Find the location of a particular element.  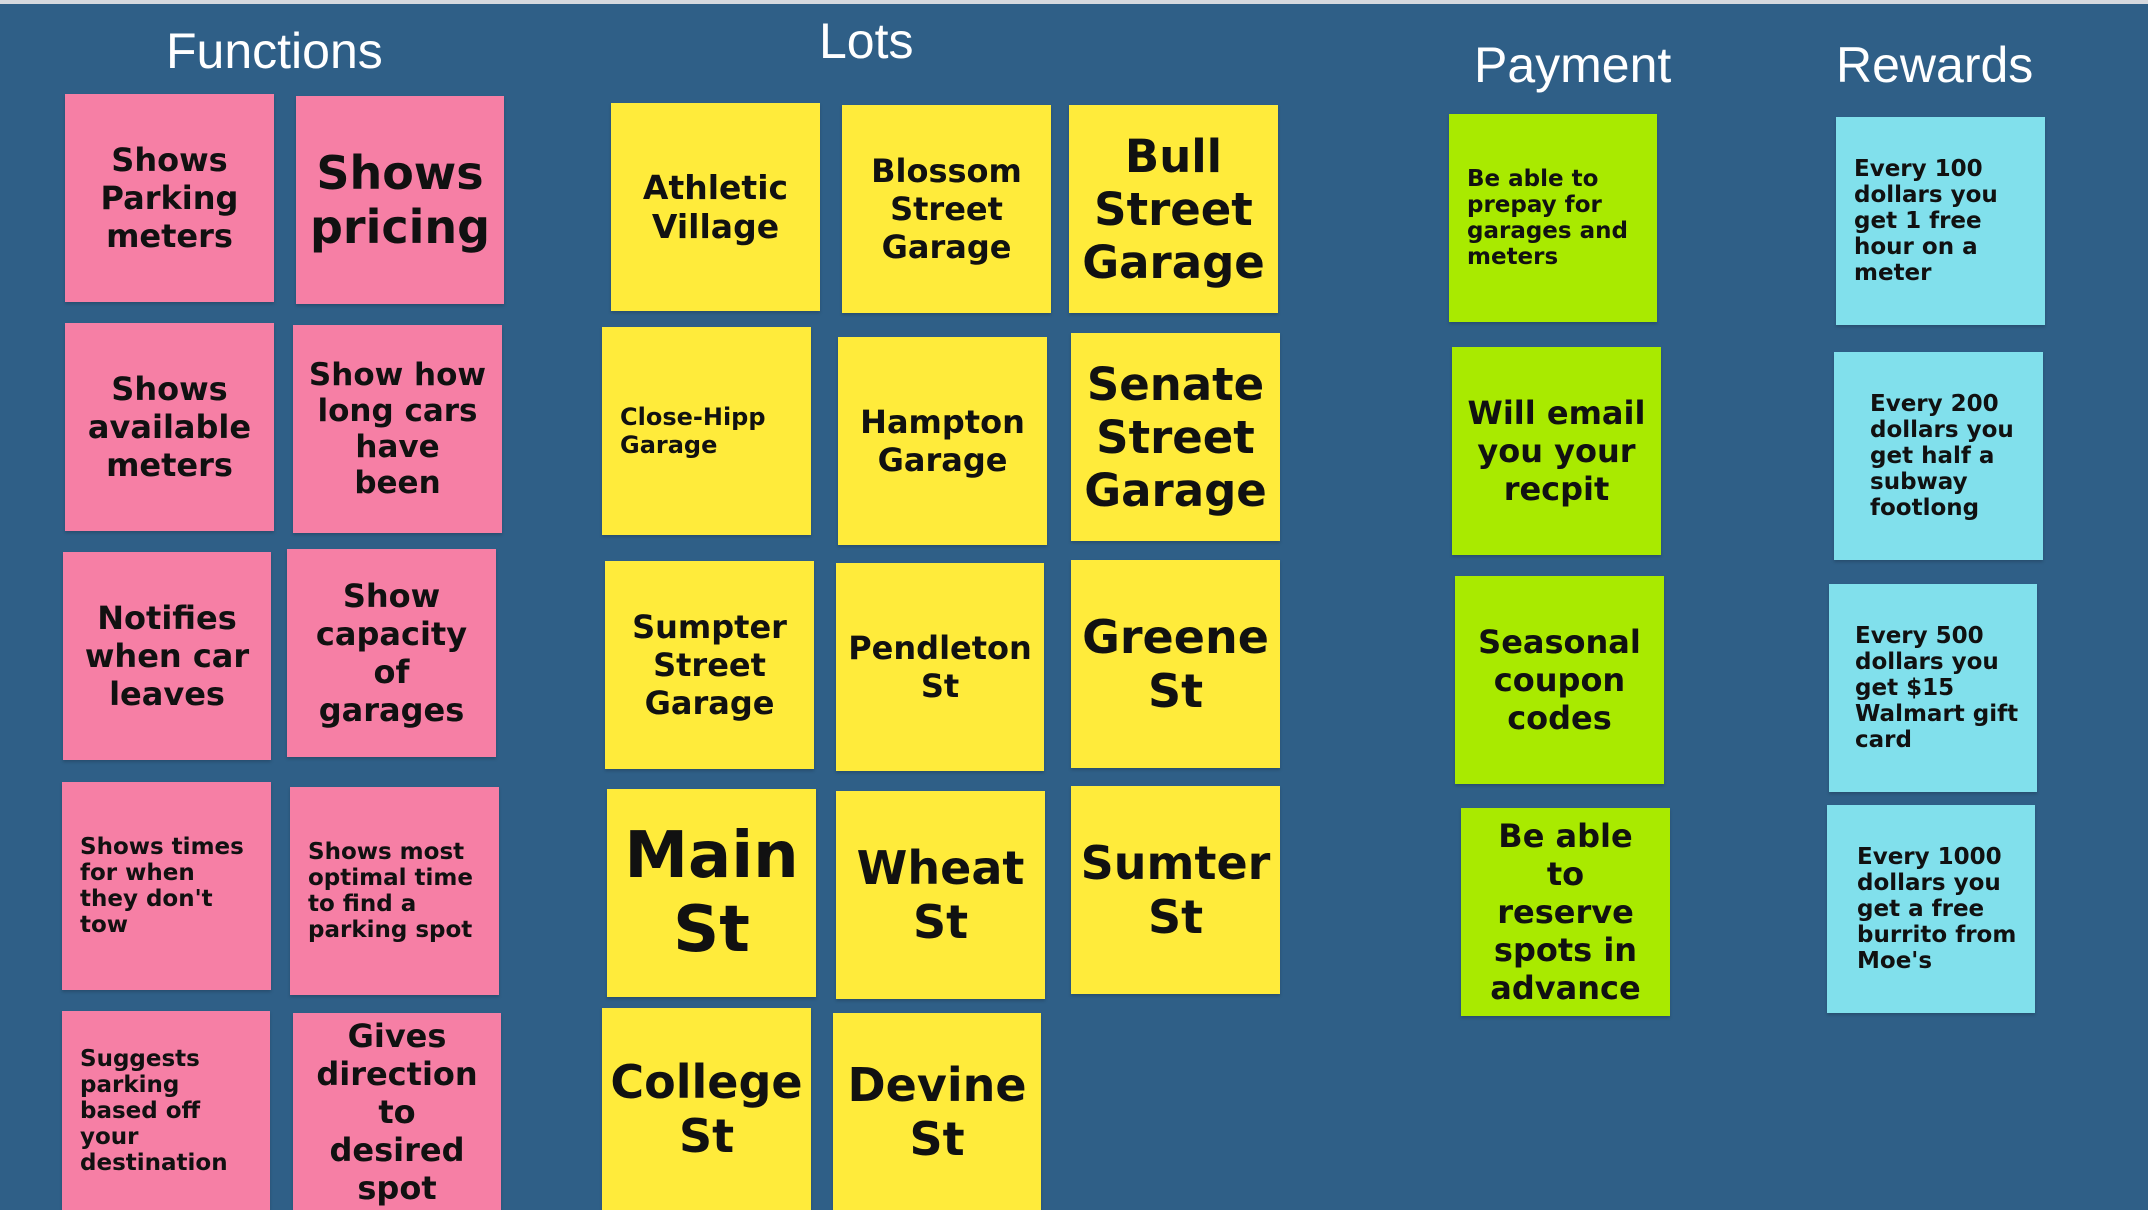

function-note: Shows available meters is located at coordinates (169, 427).